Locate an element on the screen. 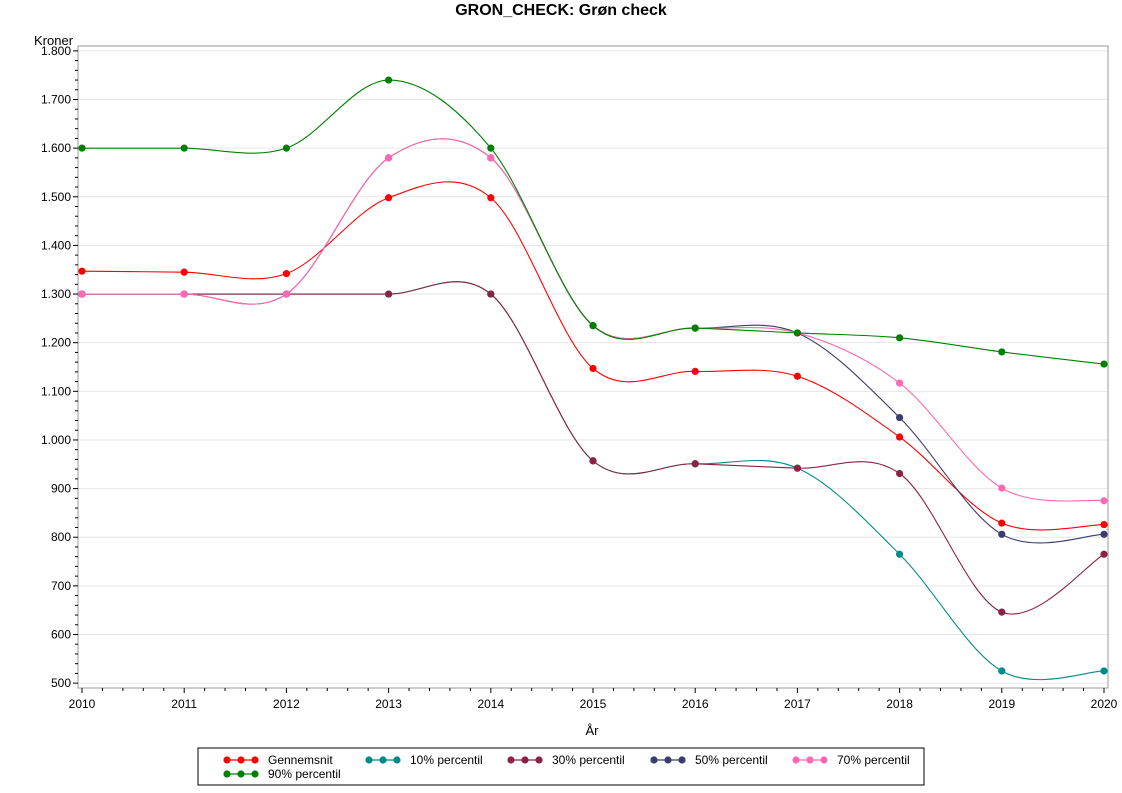  x-tick-label: 2012 is located at coordinates (286, 704).